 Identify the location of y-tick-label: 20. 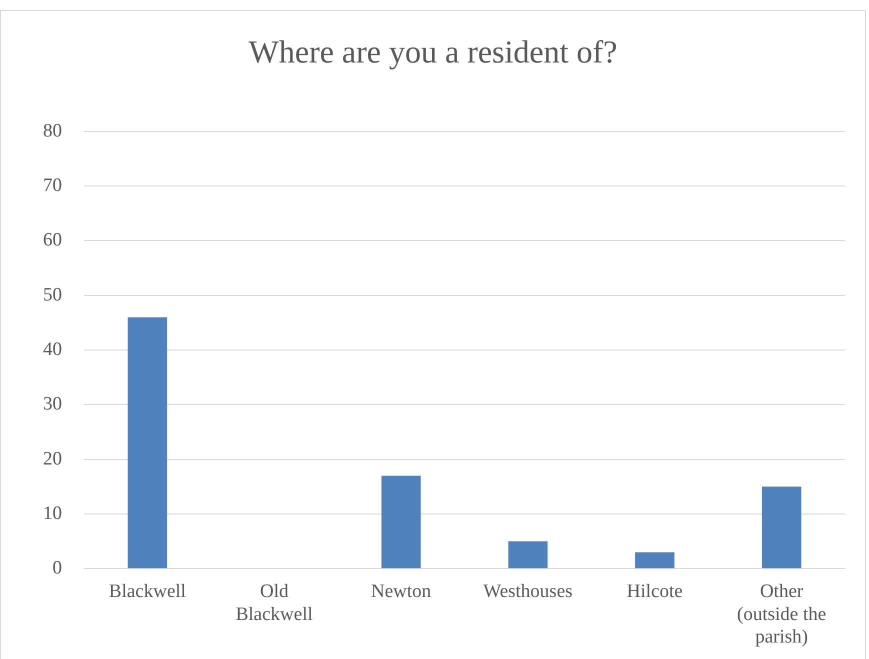
(52, 459).